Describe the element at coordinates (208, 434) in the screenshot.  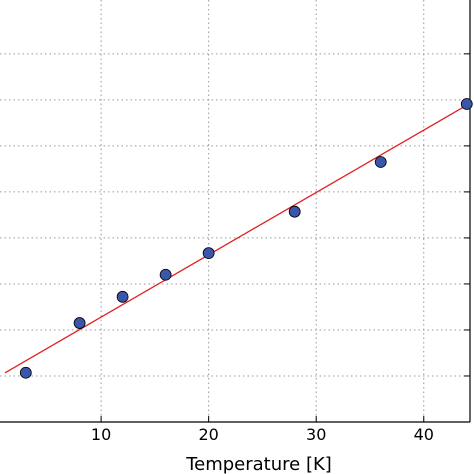
I see `x-tick-label: 20` at that location.